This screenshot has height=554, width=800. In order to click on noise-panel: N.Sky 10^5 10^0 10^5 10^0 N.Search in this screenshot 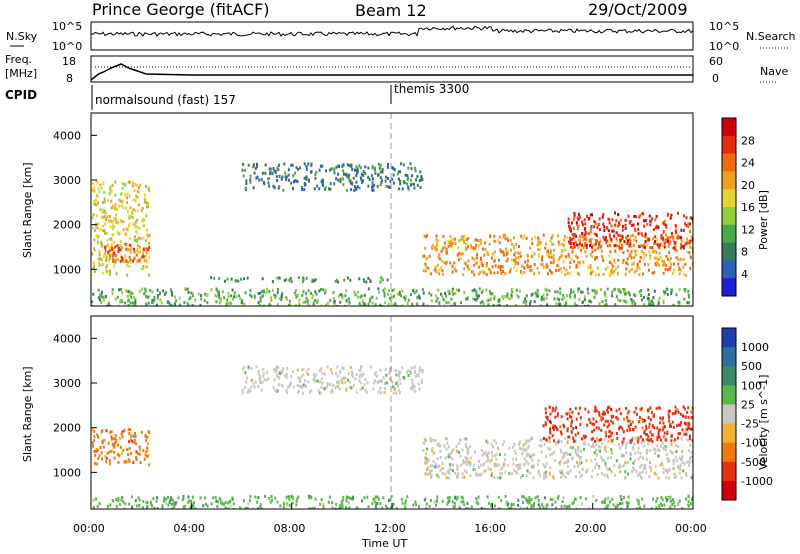, I will do `click(401, 36)`.